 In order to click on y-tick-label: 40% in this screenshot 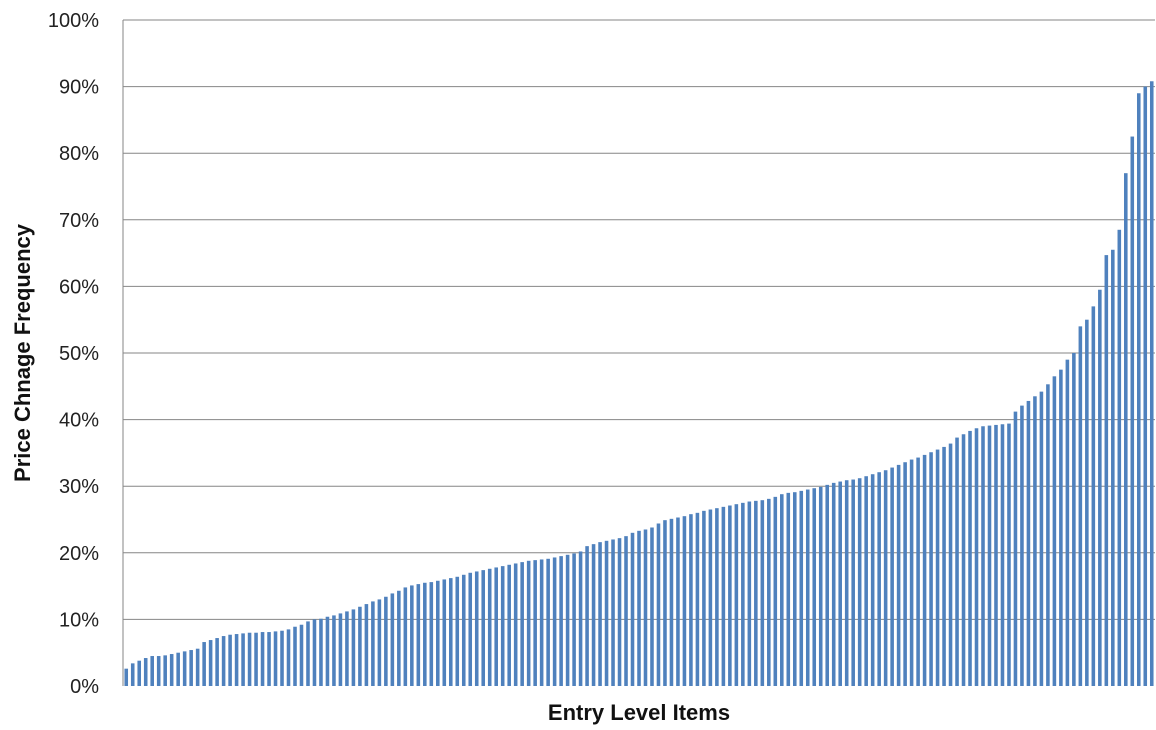, I will do `click(79, 421)`.